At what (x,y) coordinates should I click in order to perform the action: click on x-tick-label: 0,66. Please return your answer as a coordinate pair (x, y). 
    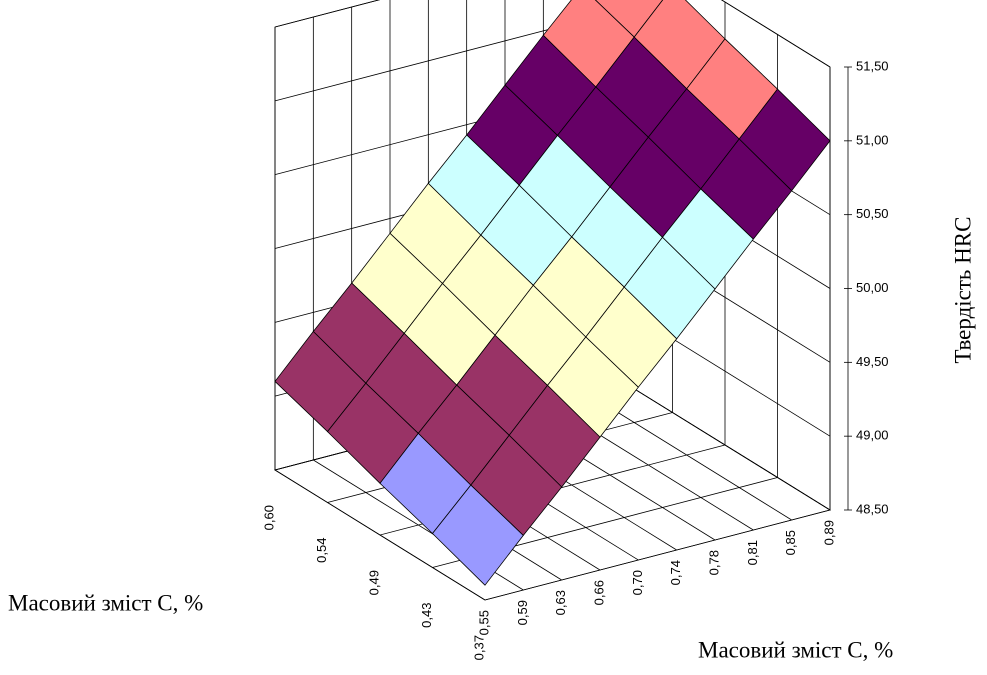
    Looking at the image, I should click on (598, 592).